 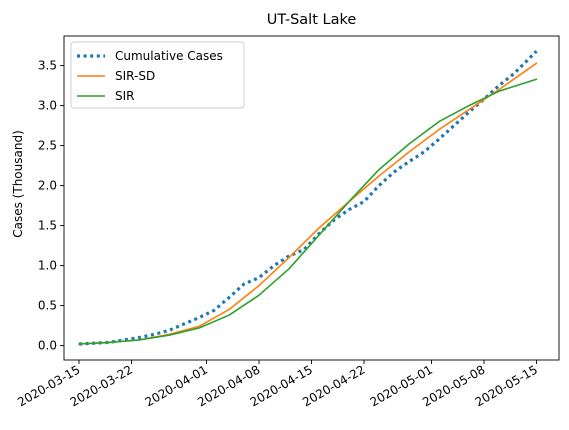 What do you see at coordinates (47, 266) in the screenshot?
I see `y-tick-label: 1.0` at bounding box center [47, 266].